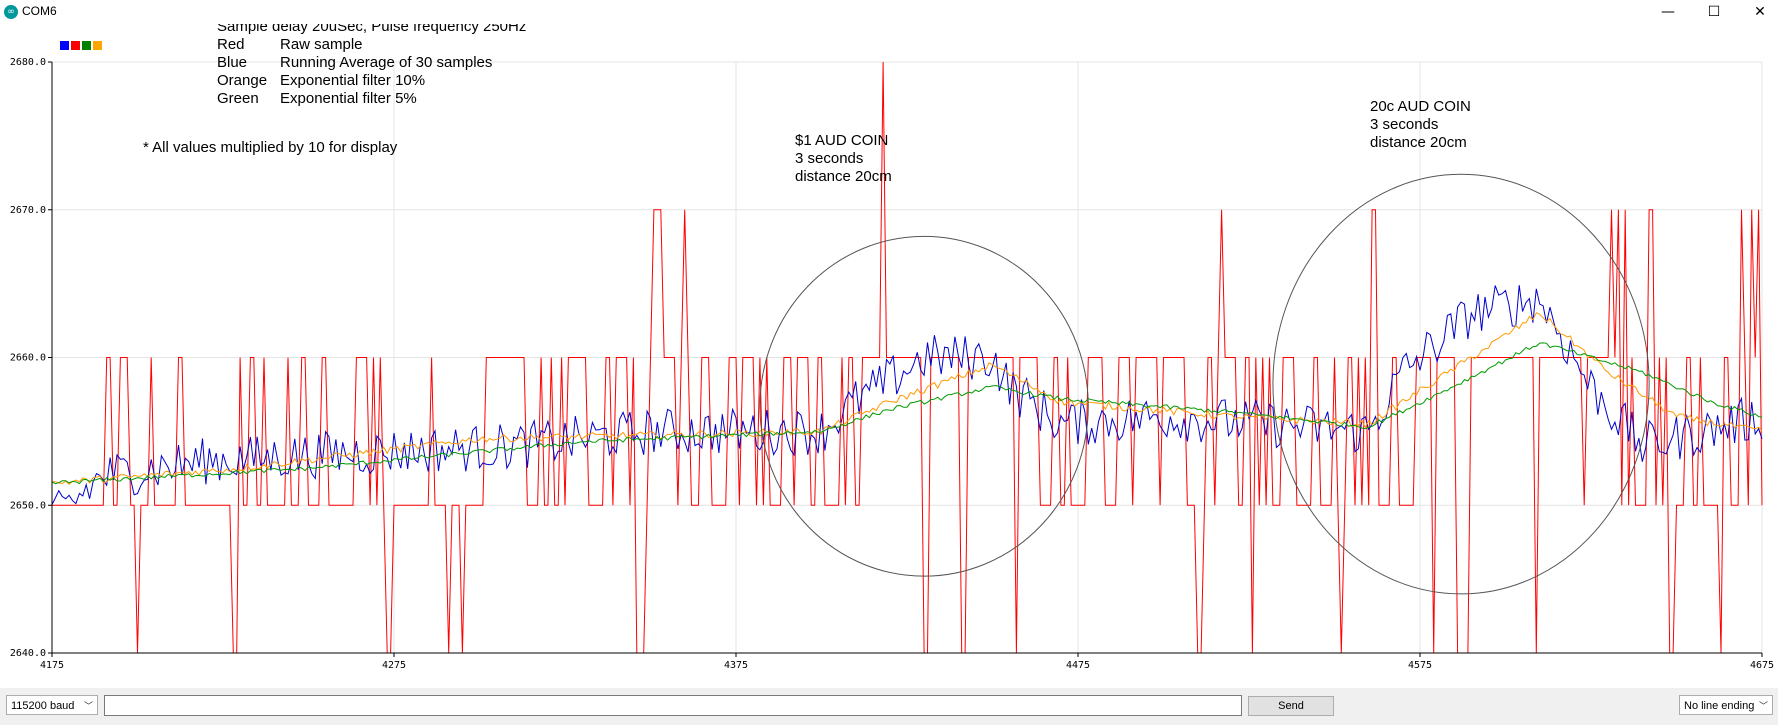  I want to click on window-title: COM6, so click(39, 11).